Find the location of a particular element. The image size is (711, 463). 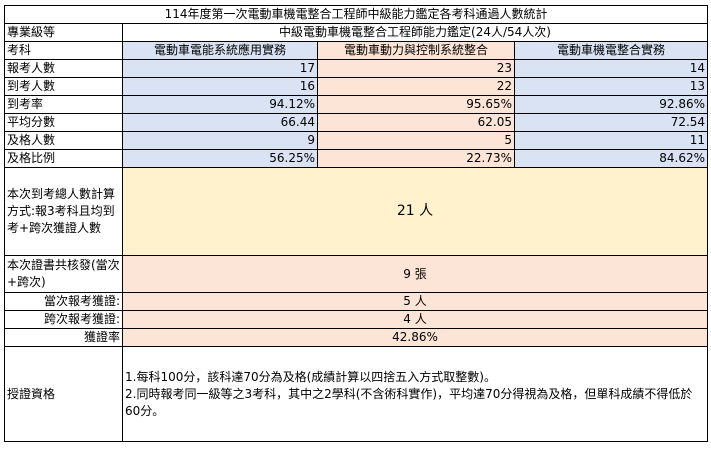

subject-label: 考科 is located at coordinates (63, 50).